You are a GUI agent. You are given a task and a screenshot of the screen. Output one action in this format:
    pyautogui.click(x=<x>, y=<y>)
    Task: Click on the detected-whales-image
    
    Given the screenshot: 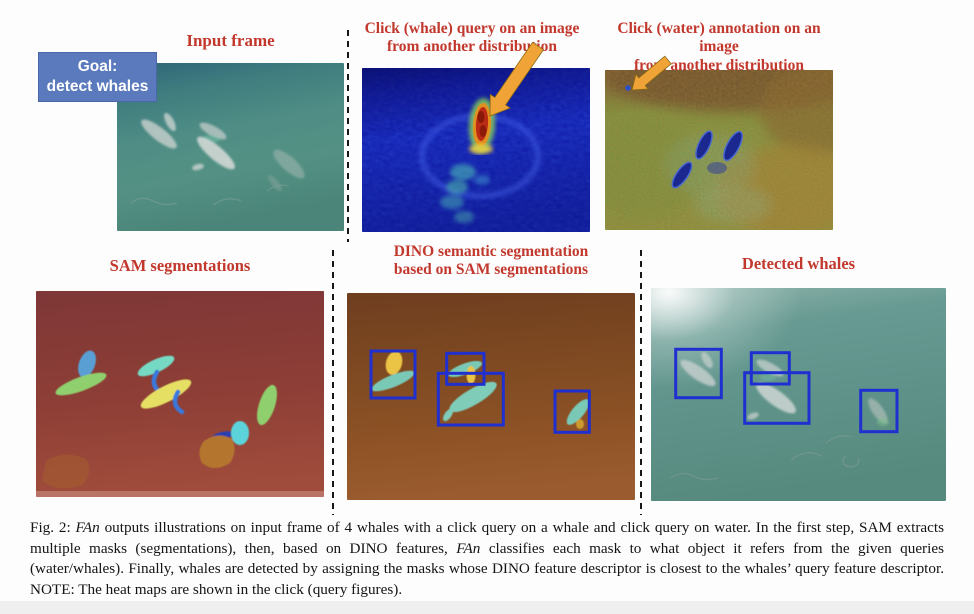 What is the action you would take?
    pyautogui.click(x=798, y=394)
    